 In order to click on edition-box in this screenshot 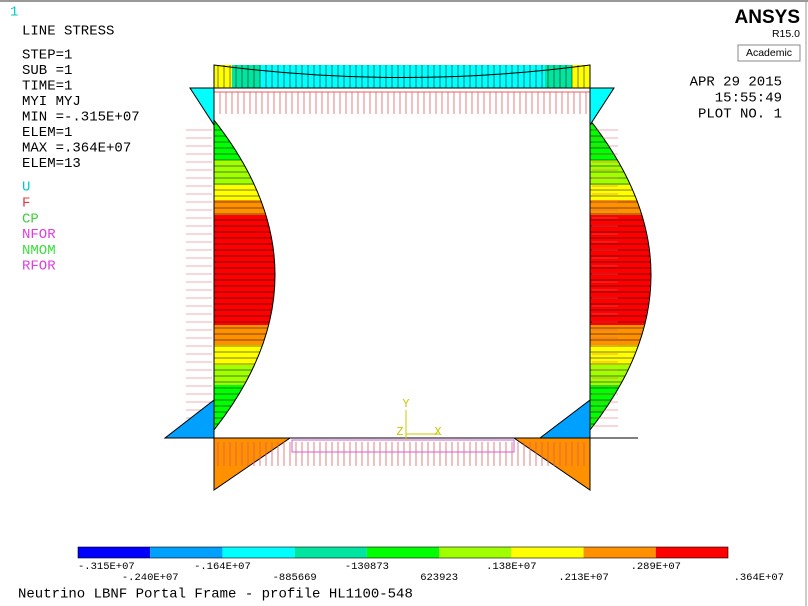, I will do `click(769, 53)`.